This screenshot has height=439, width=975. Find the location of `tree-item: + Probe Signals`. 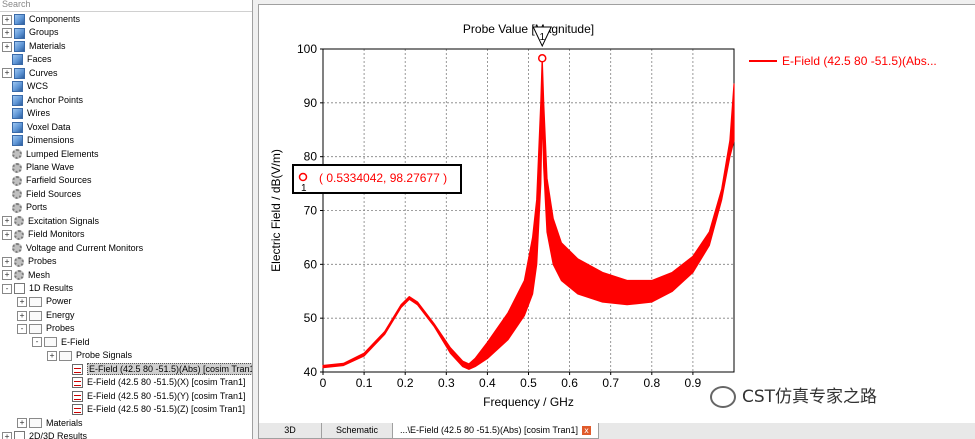

tree-item: + Probe Signals is located at coordinates (89, 355).